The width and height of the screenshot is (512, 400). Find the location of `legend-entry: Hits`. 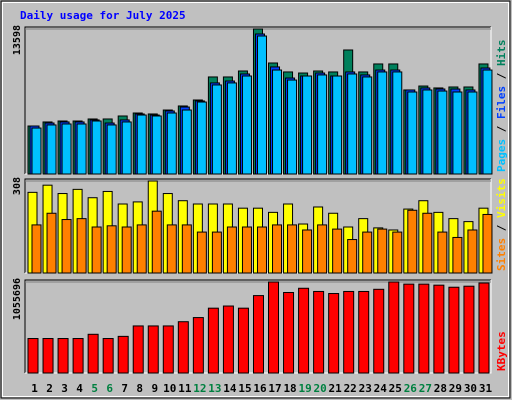

legend-entry: Hits is located at coordinates (501, 53).